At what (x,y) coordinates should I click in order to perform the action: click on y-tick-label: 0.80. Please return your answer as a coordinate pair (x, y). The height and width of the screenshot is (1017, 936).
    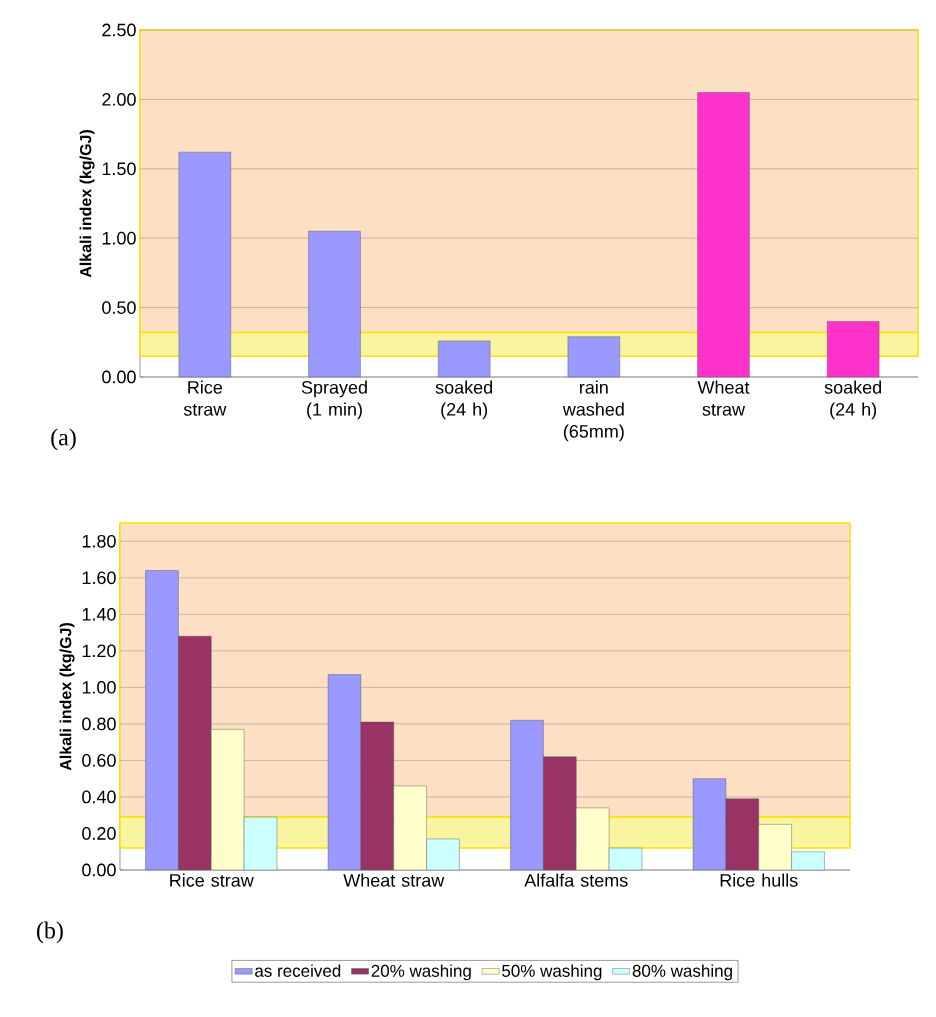
    Looking at the image, I should click on (99, 724).